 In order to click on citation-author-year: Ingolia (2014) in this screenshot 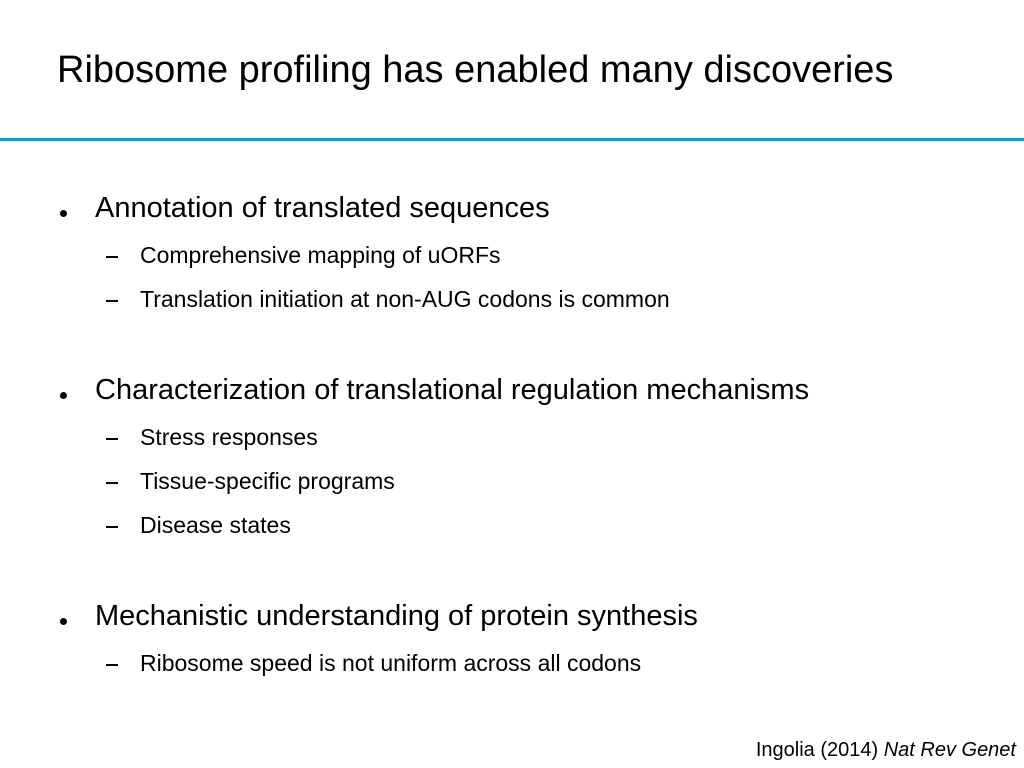, I will do `click(817, 750)`.